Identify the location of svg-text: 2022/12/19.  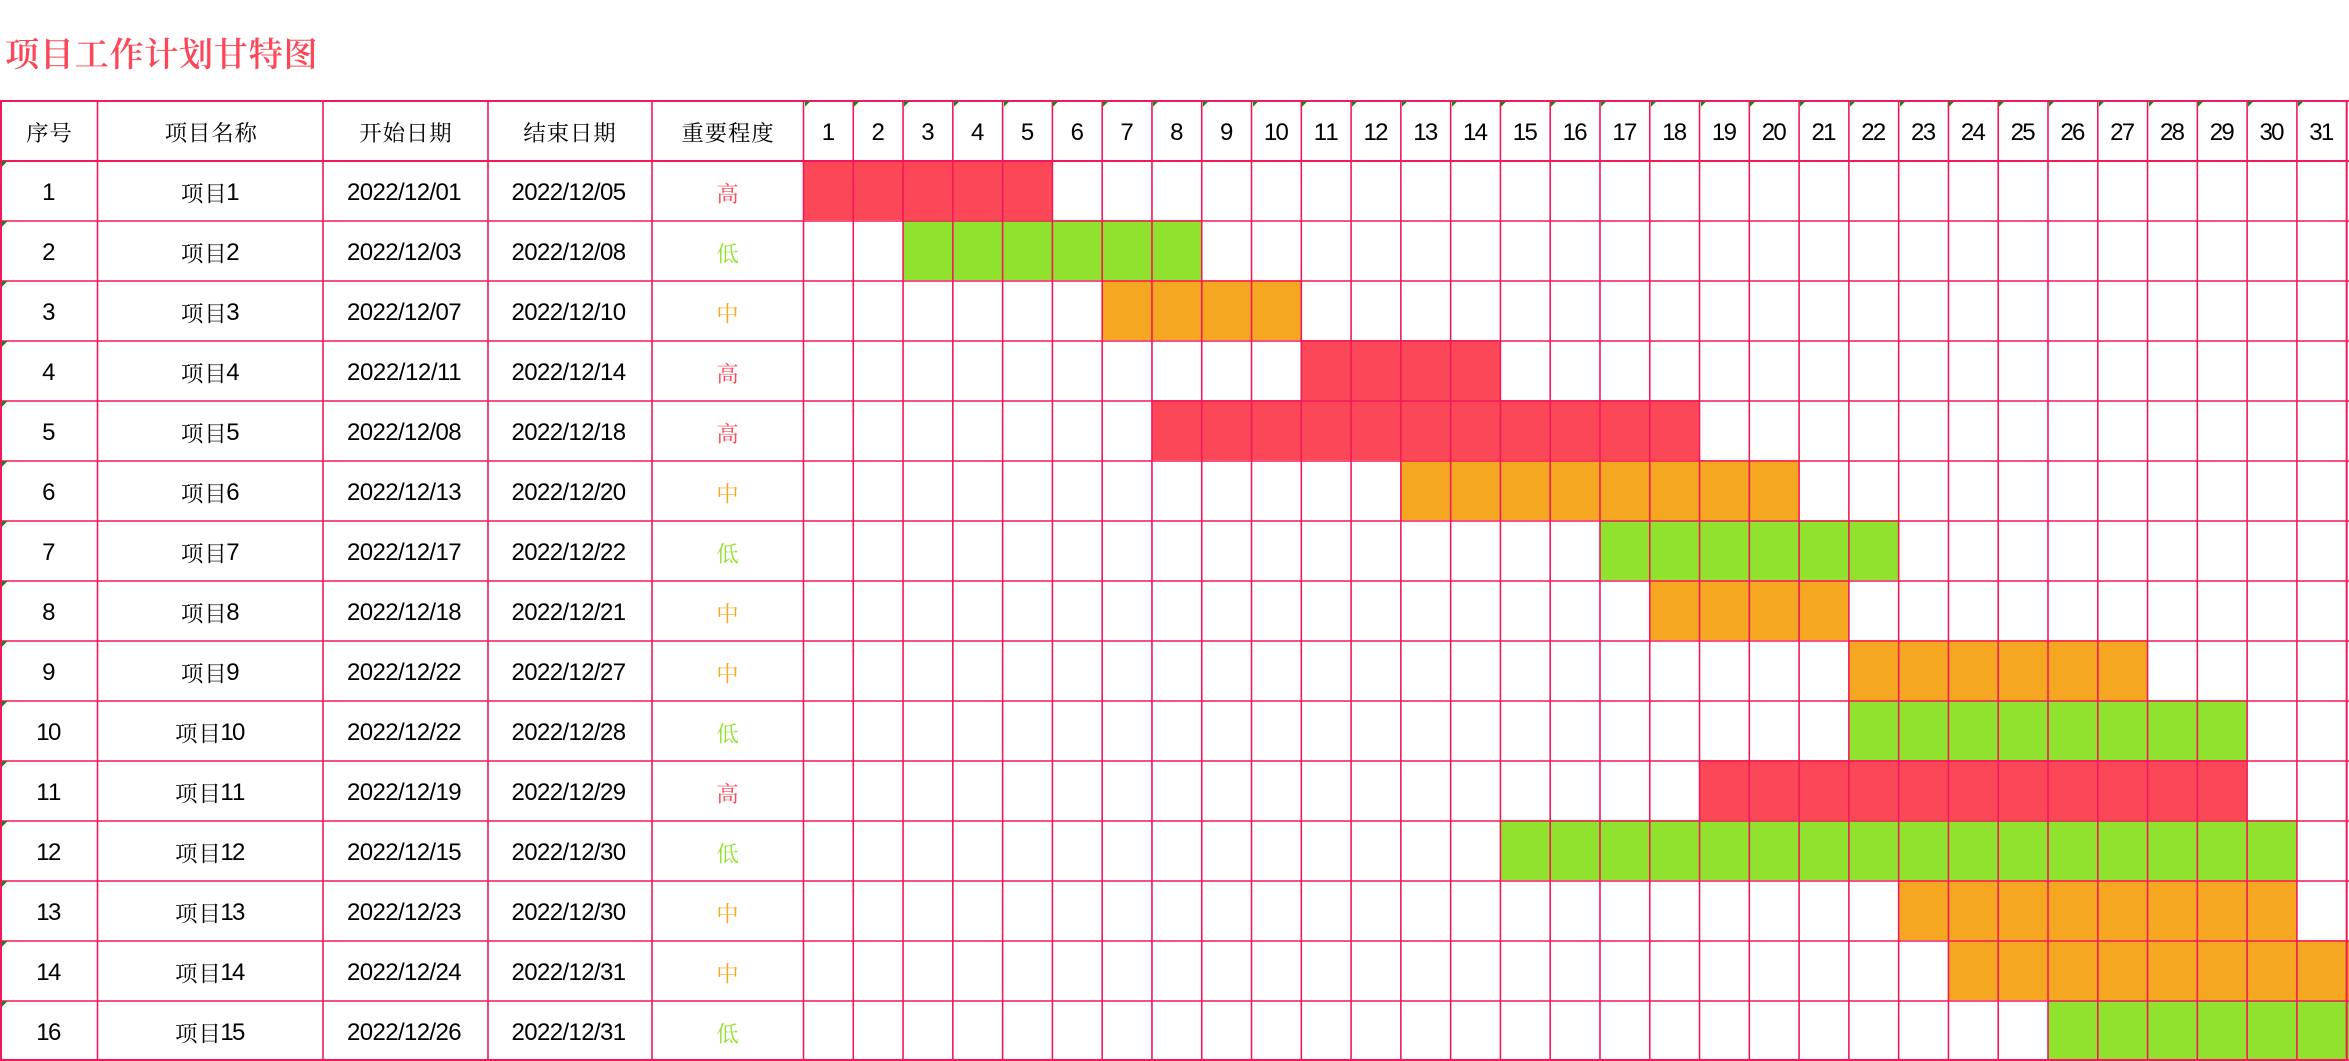
(404, 792).